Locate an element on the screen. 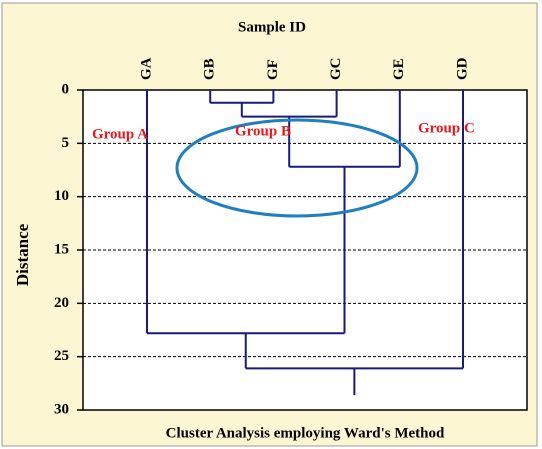 The width and height of the screenshot is (542, 449). group-label: Group B is located at coordinates (263, 131).